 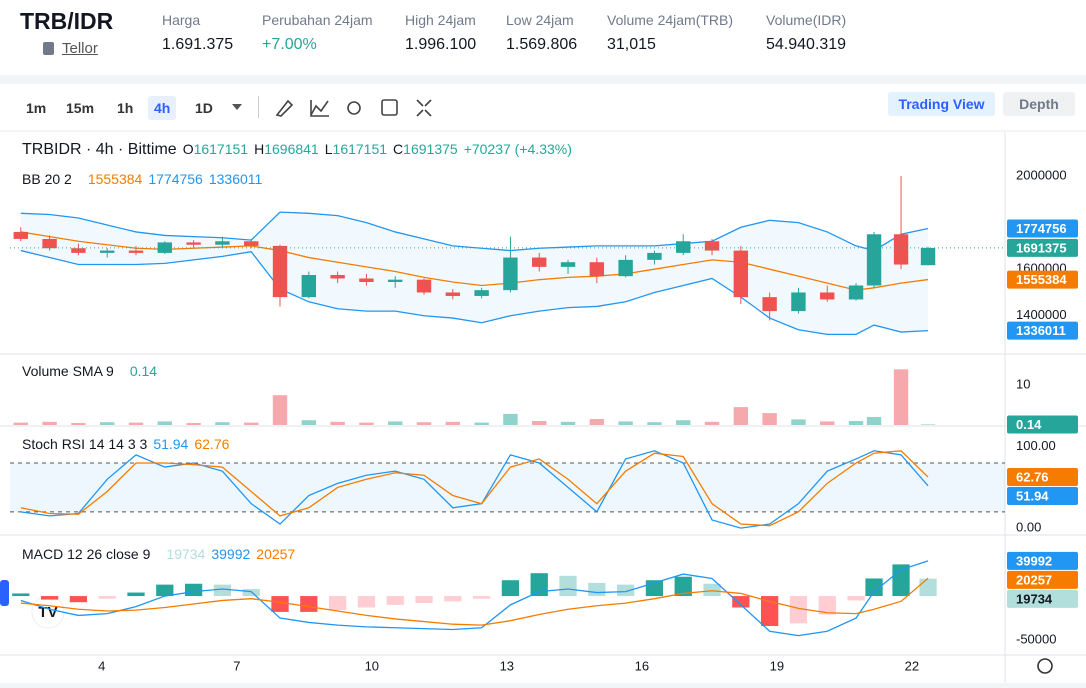 I want to click on ohlc-label: C, so click(x=398, y=149).